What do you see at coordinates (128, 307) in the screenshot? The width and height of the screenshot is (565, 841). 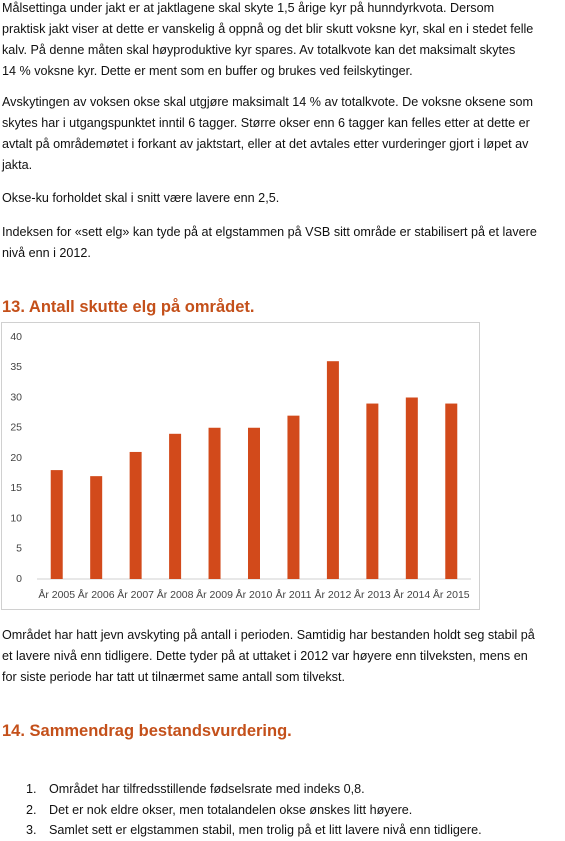 I see `heading: 13. Antall skutte elg på området.` at bounding box center [128, 307].